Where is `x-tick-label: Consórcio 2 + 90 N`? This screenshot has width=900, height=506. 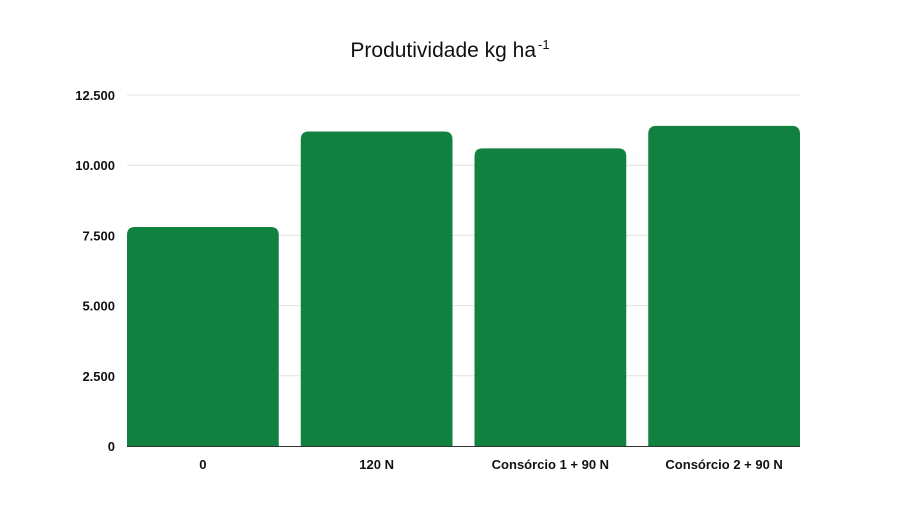
x-tick-label: Consórcio 2 + 90 N is located at coordinates (723, 464).